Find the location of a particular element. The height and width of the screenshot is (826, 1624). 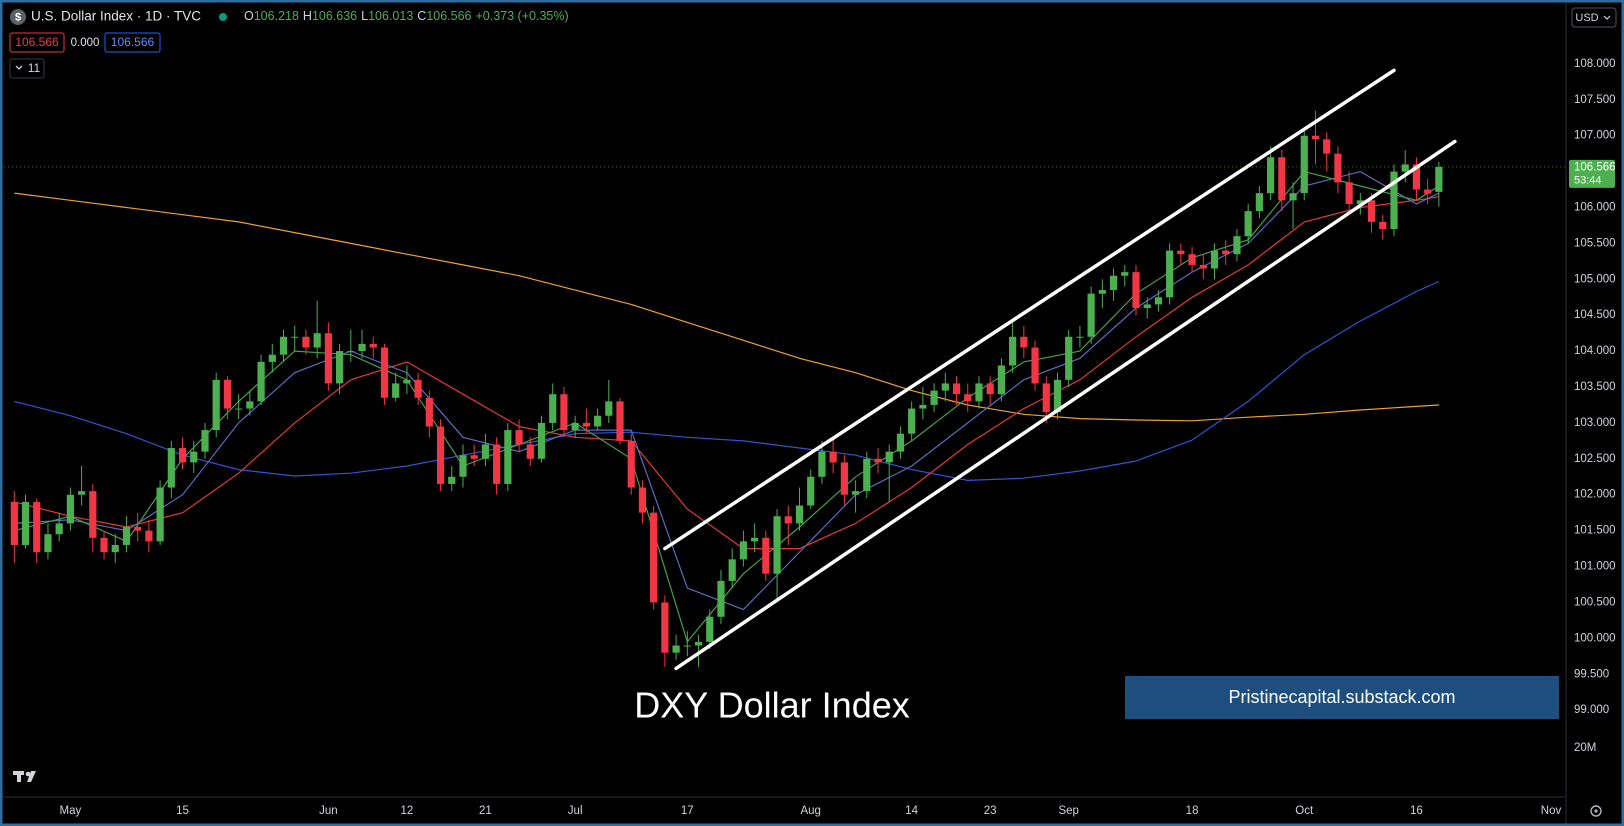

x-tick-label: Jun is located at coordinates (328, 811).